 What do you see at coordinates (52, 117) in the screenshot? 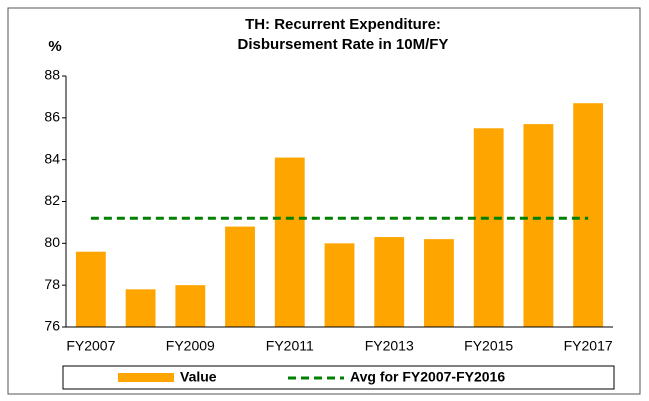
I see `y-tick-label: 86` at bounding box center [52, 117].